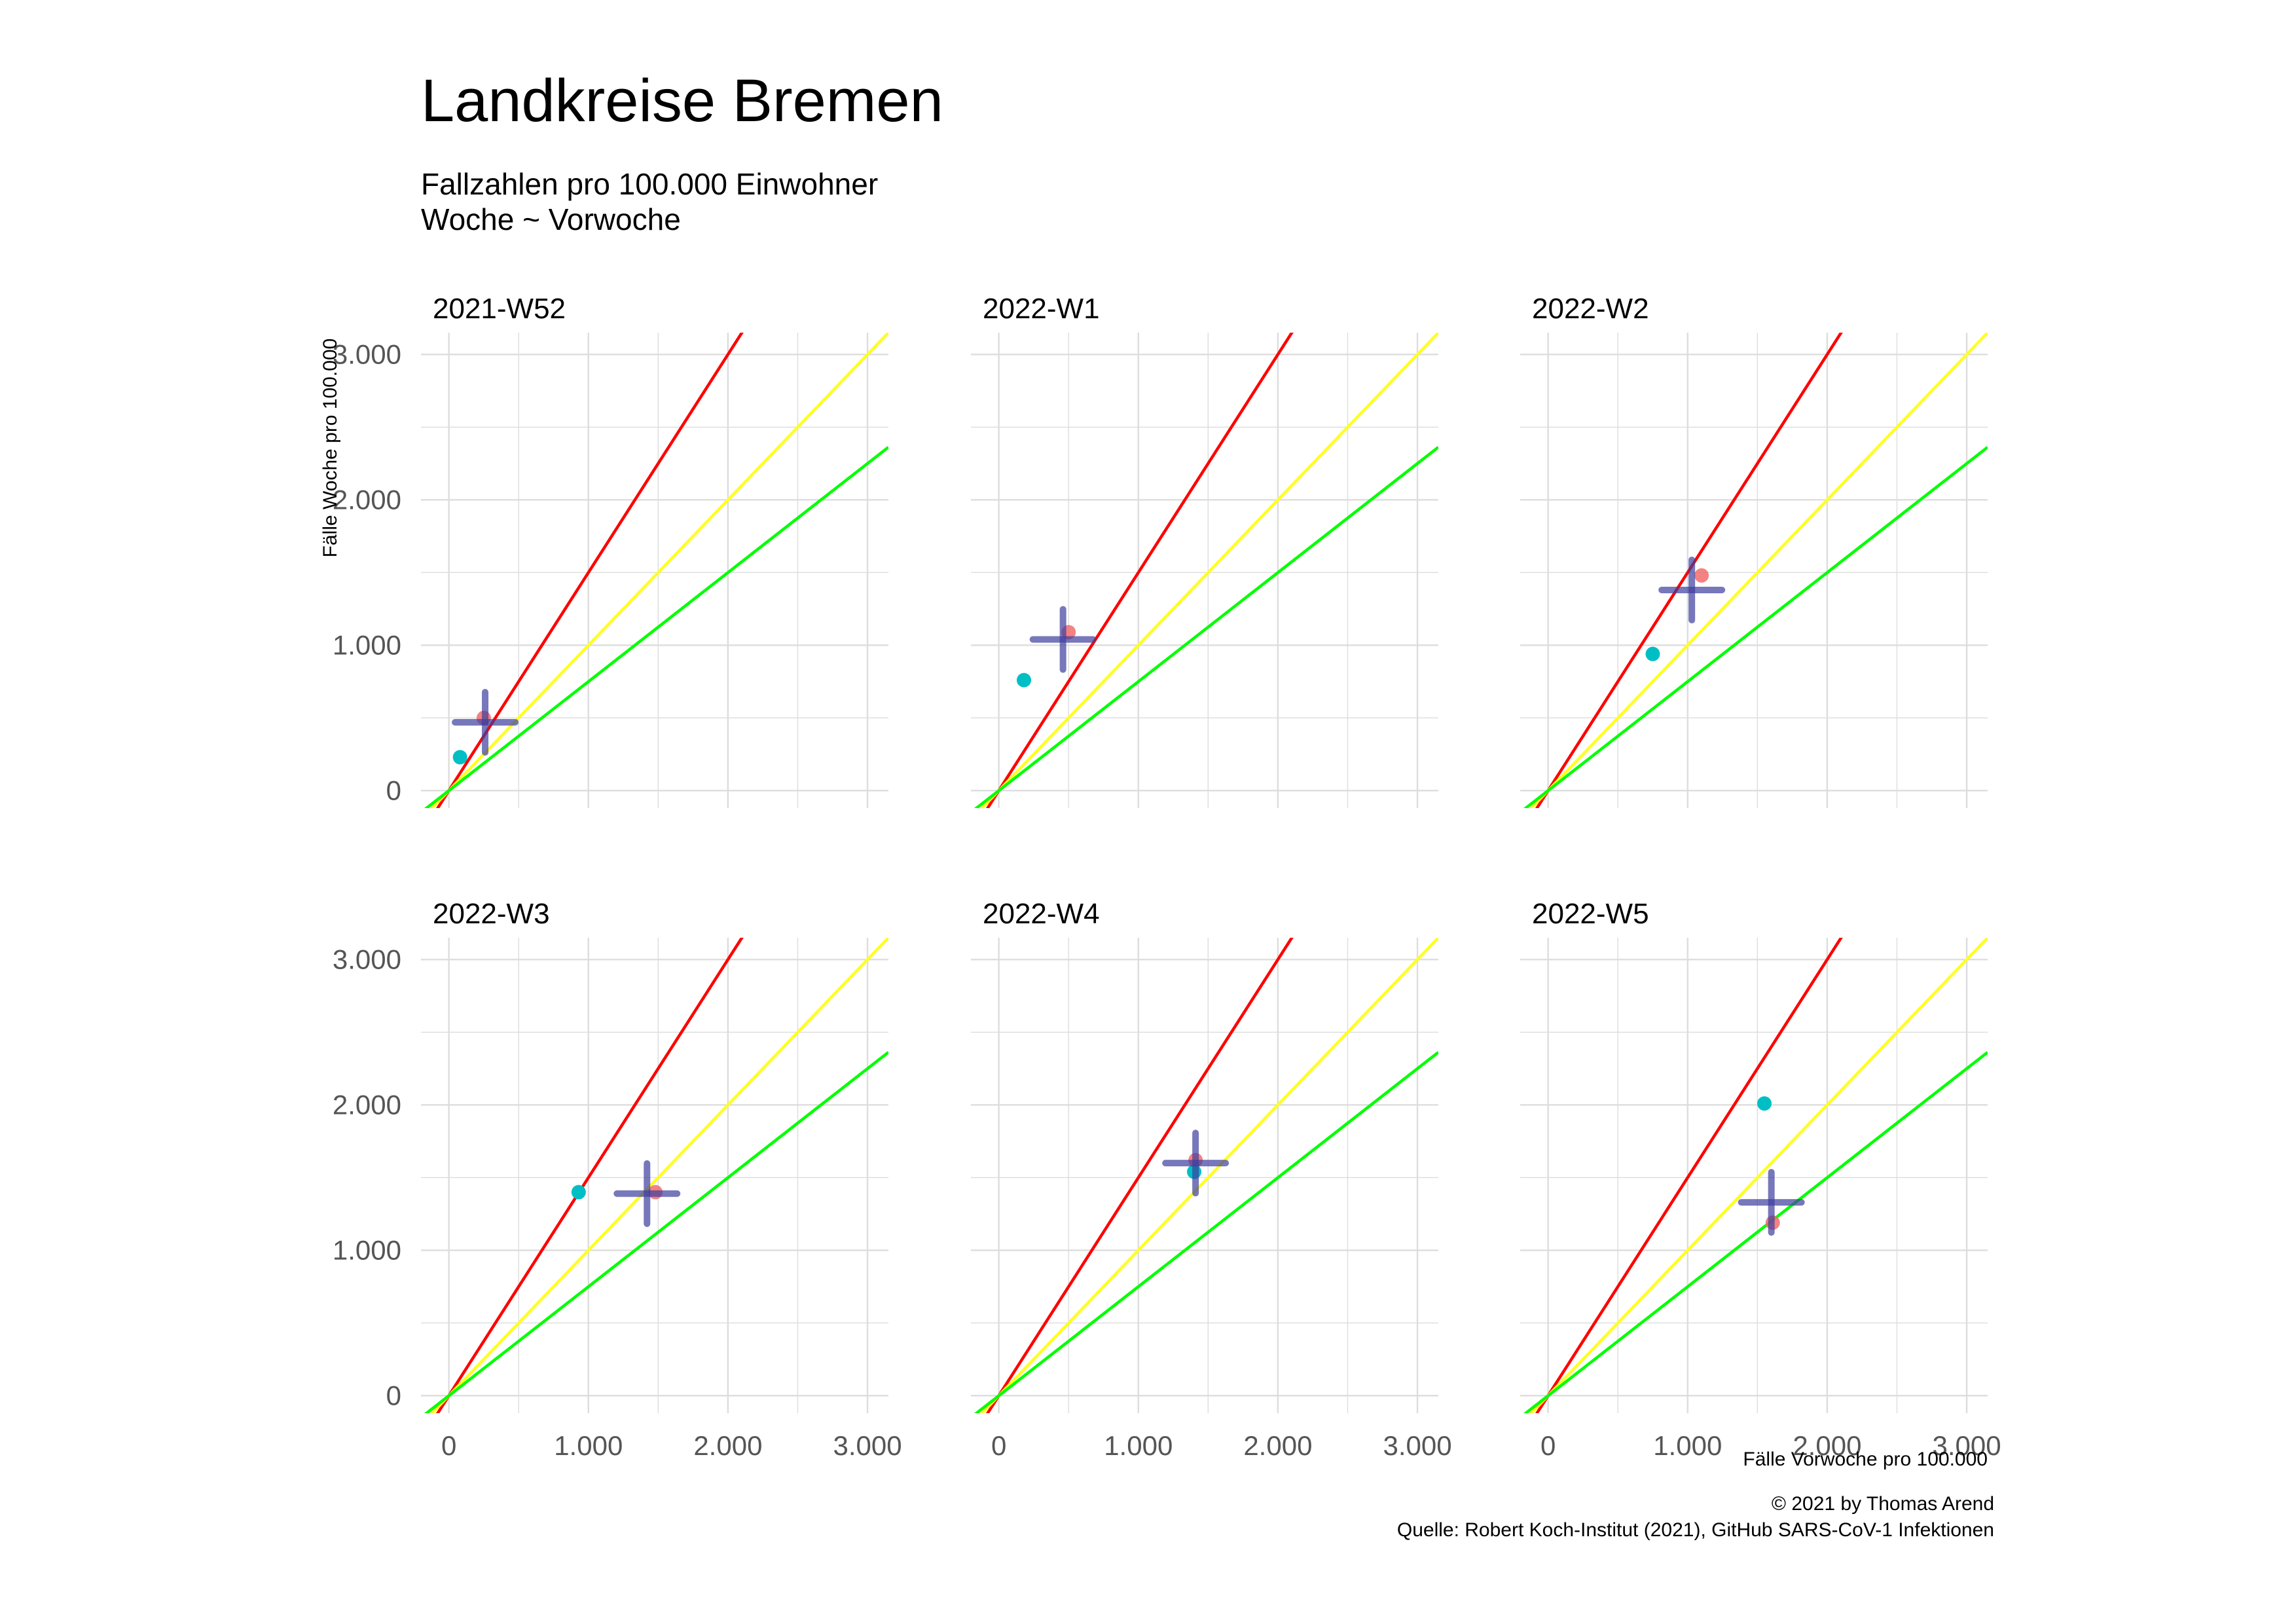 This screenshot has height=1624, width=2296. What do you see at coordinates (1865, 1459) in the screenshot?
I see `x-axis-title: Fälle Vorwoche pro 100.000` at bounding box center [1865, 1459].